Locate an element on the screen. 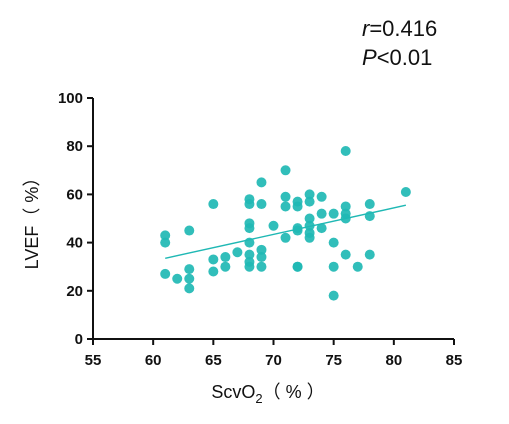 The height and width of the screenshot is (424, 509). correlation-r-label: r=0.416 is located at coordinates (399, 29).